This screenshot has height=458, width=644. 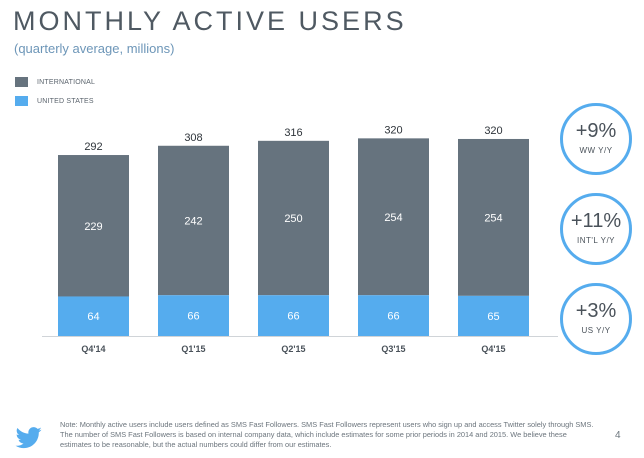 I want to click on data-label-international: 242, so click(x=193, y=222).